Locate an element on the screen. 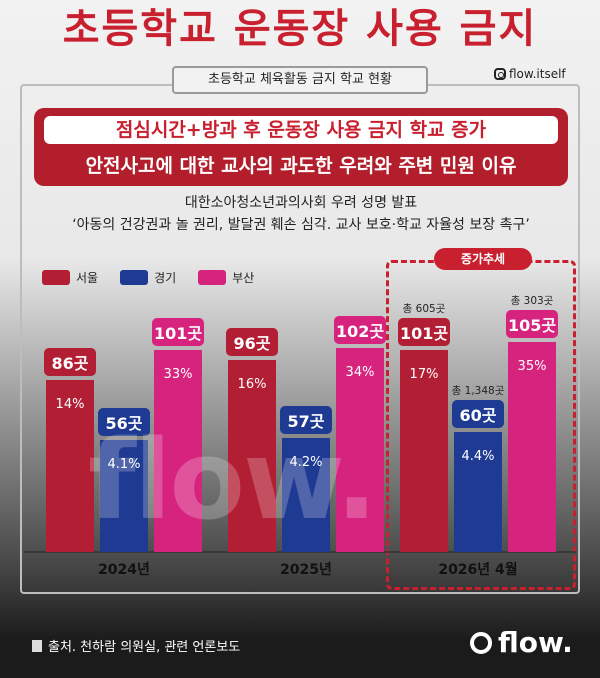 The width and height of the screenshot is (600, 678). total-label-busan: 총 303곳 is located at coordinates (532, 301).